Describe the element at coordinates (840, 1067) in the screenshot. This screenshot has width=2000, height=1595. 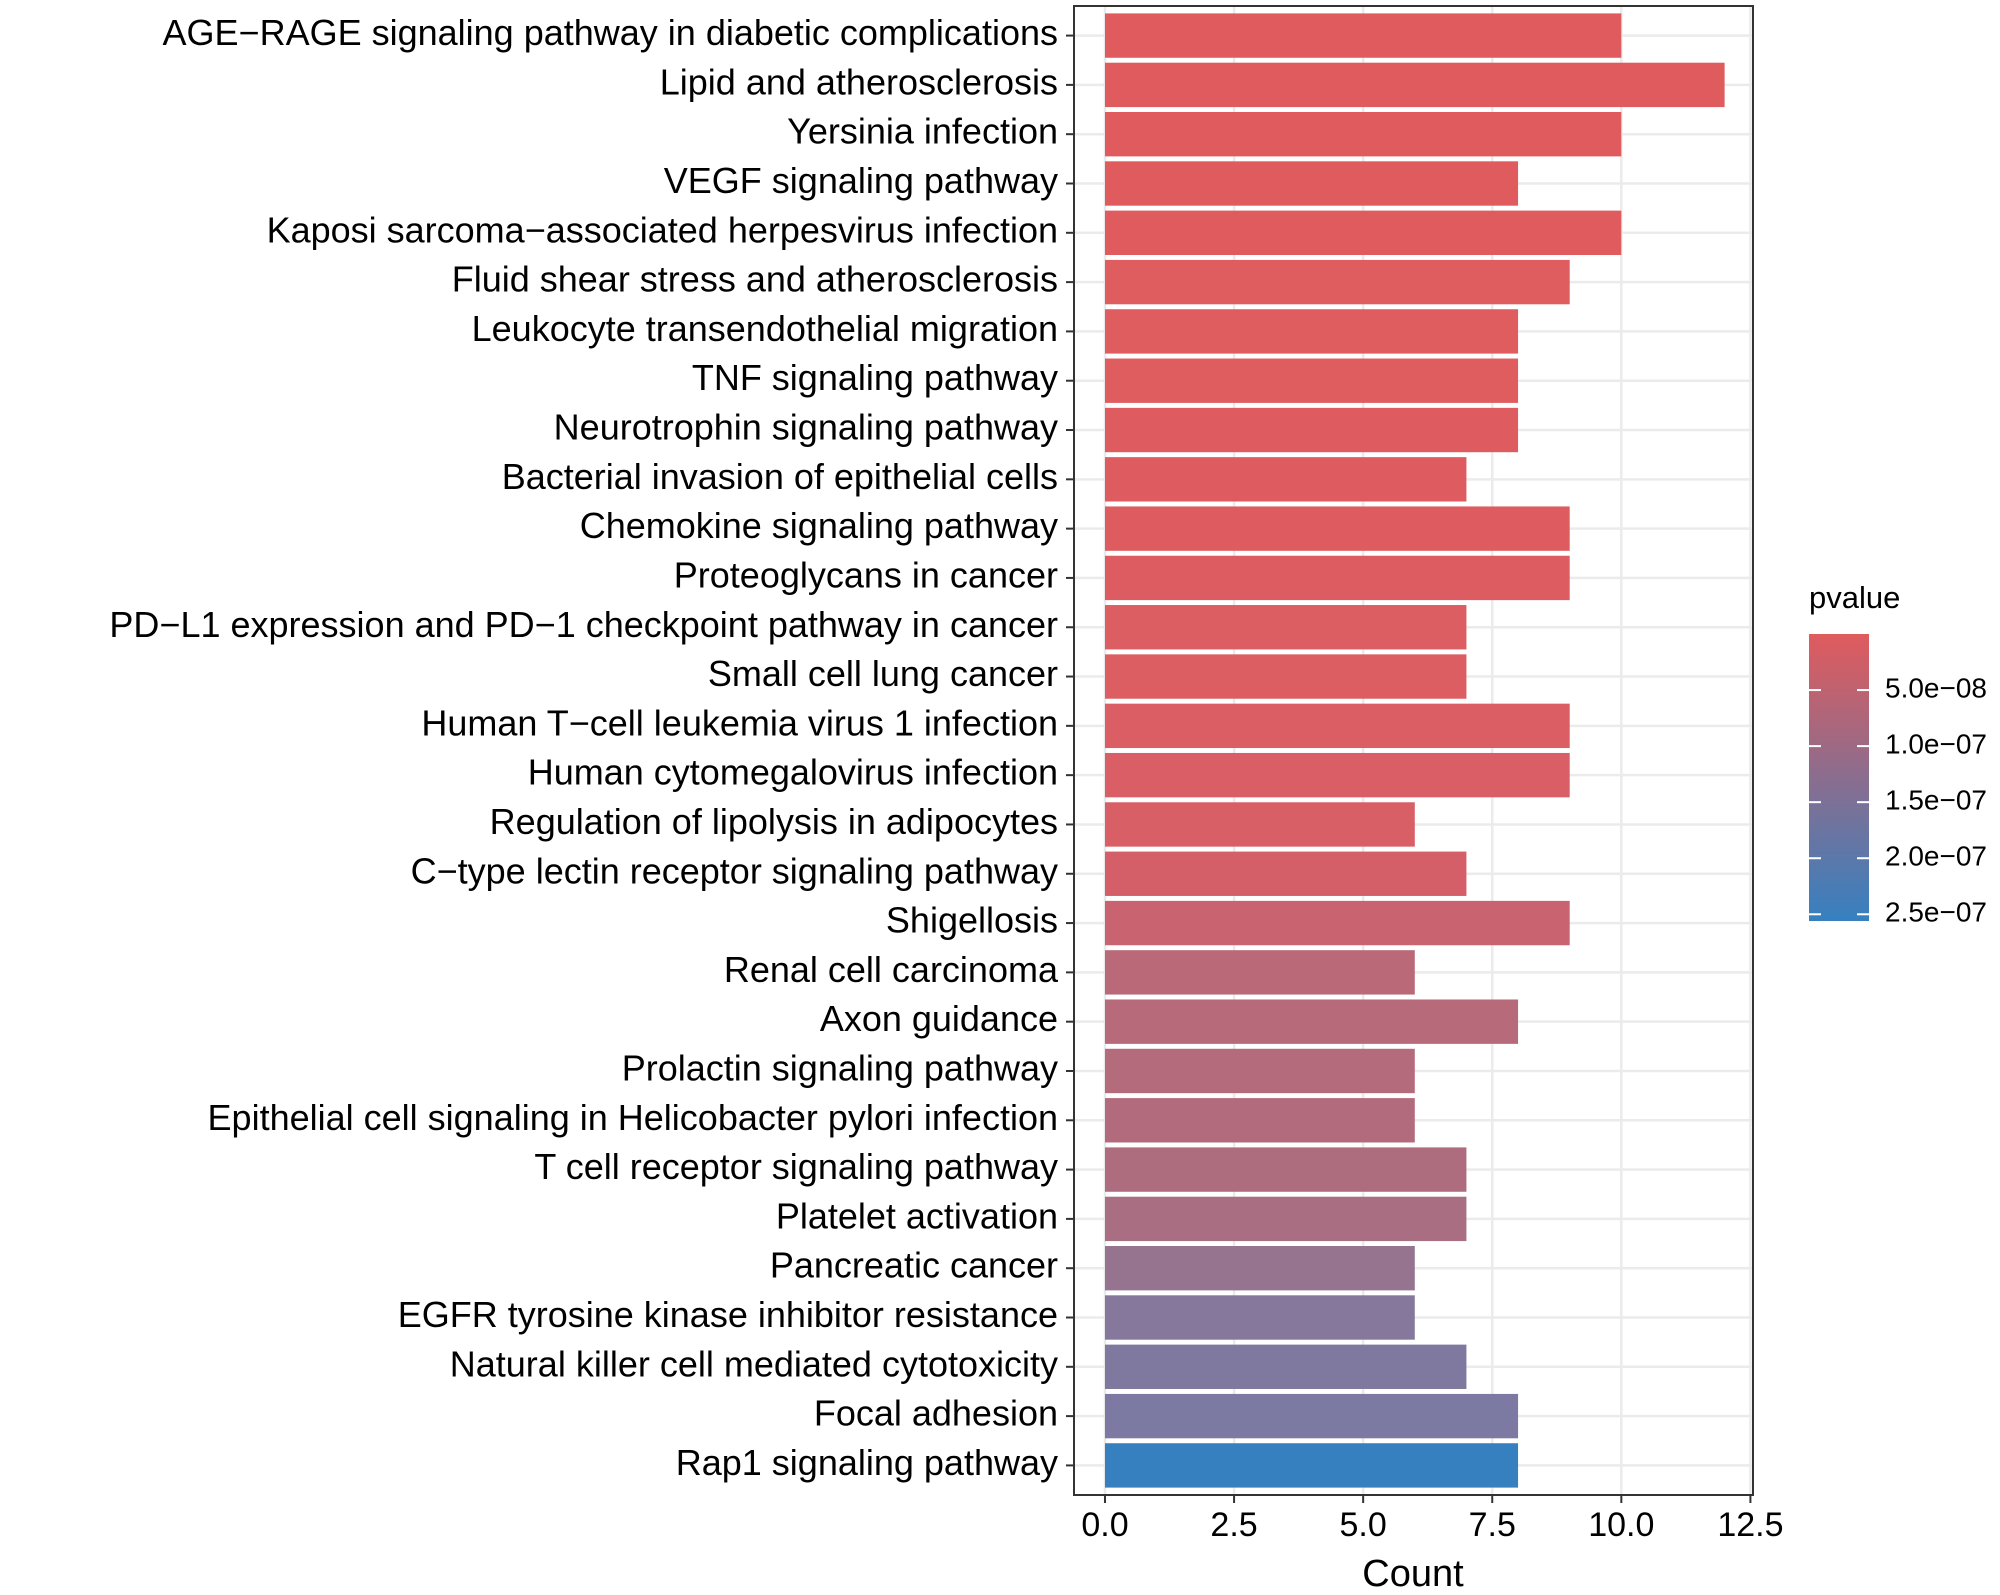
I see `y-tick-label: Prolactin signaling pathway` at that location.